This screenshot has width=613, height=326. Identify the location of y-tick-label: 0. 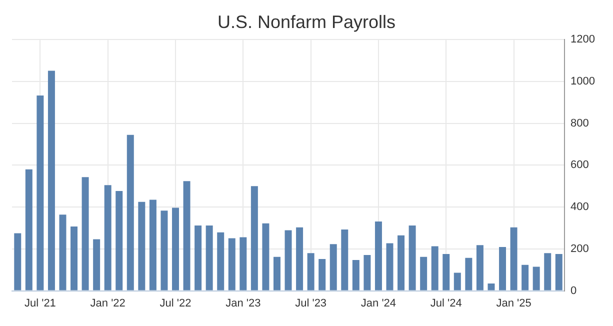
(573, 290).